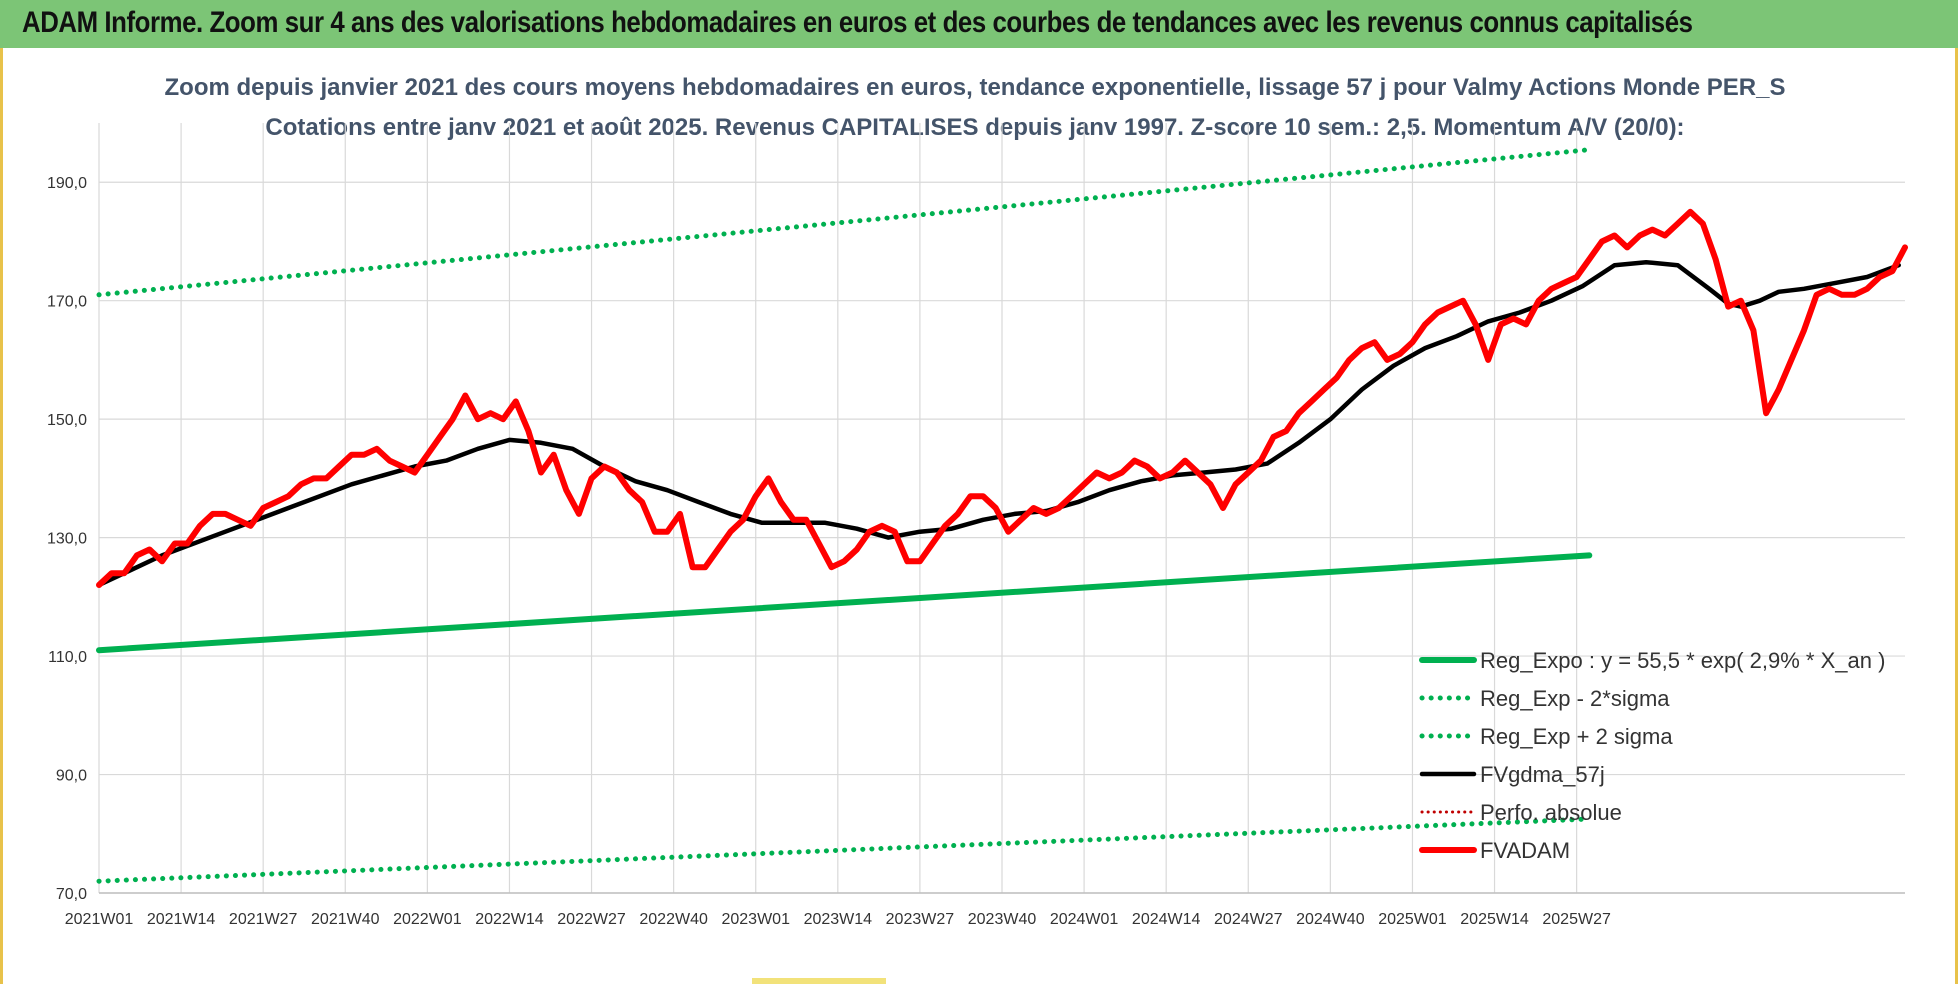 The width and height of the screenshot is (1958, 984). Describe the element at coordinates (181, 919) in the screenshot. I see `x-tick-label: 2021W14` at that location.